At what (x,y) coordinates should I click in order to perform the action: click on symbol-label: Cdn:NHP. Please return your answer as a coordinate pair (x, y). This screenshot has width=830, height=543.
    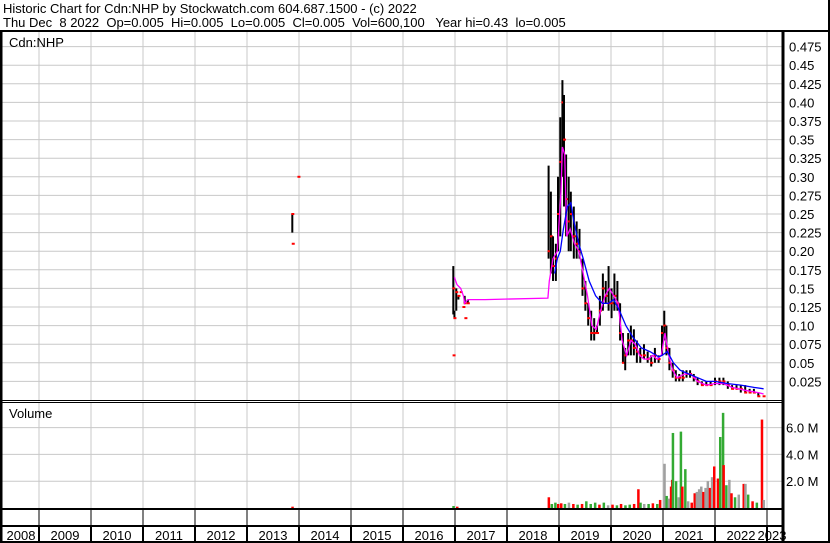
    Looking at the image, I should click on (36, 42).